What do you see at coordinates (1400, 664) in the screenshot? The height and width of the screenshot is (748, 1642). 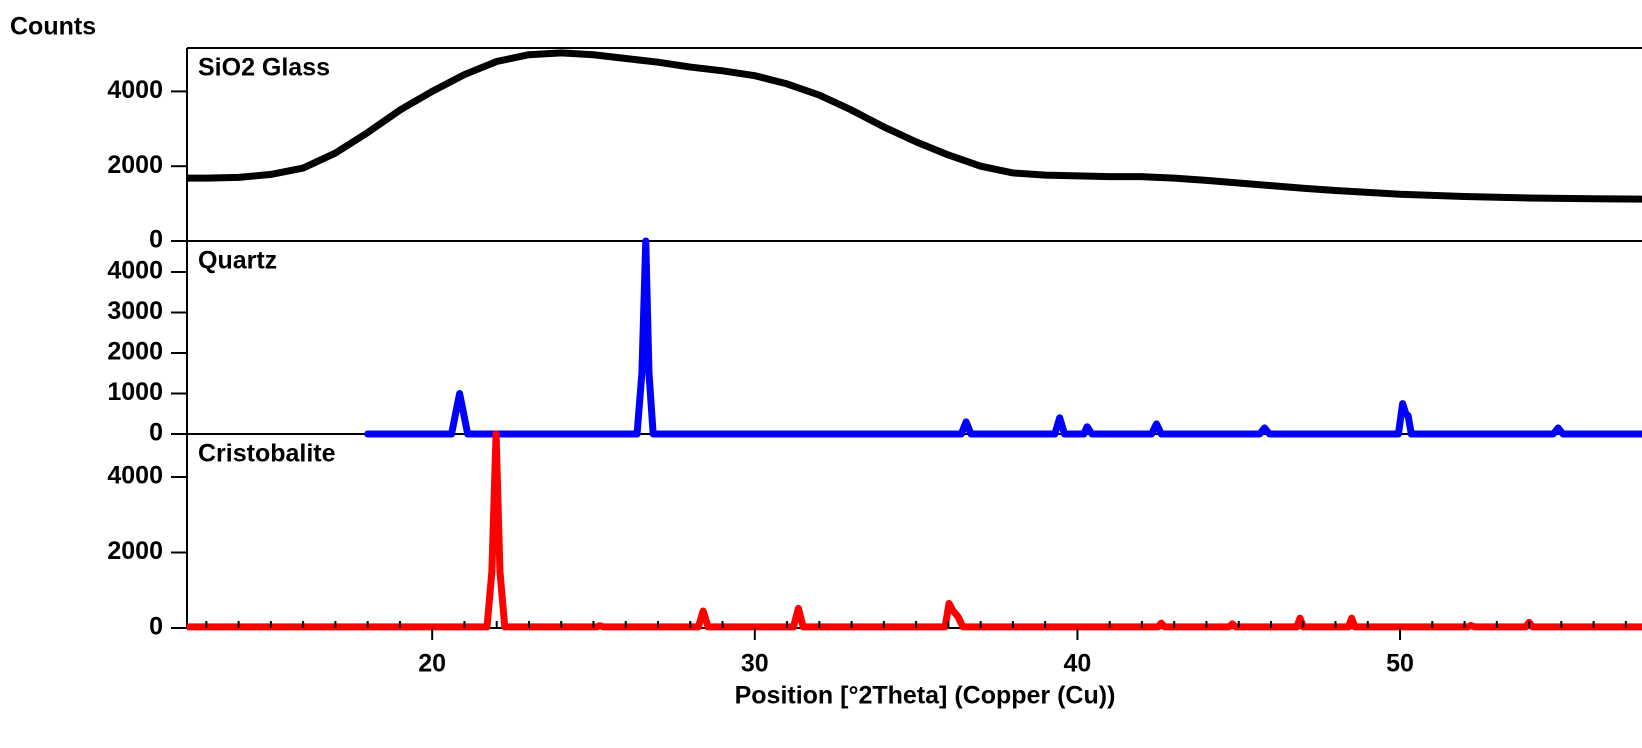 I see `x-tick-label: 50` at bounding box center [1400, 664].